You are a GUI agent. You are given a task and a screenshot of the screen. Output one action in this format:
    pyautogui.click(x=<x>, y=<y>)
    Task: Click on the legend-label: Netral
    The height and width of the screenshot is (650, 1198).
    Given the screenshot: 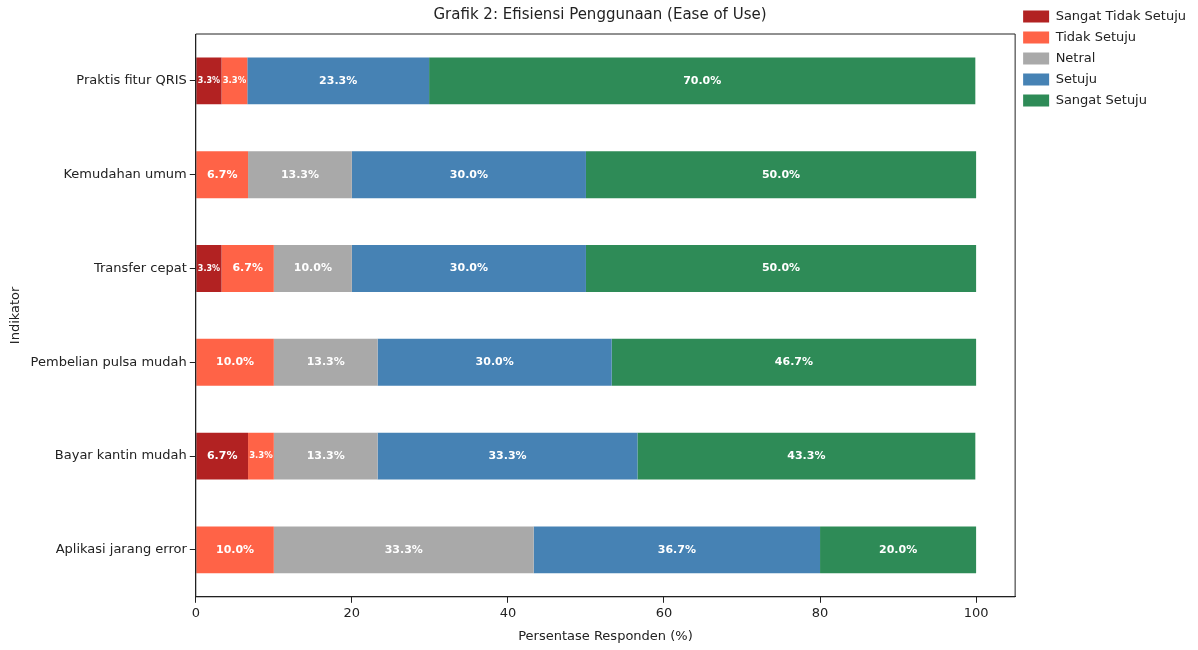 What is the action you would take?
    pyautogui.click(x=1075, y=57)
    